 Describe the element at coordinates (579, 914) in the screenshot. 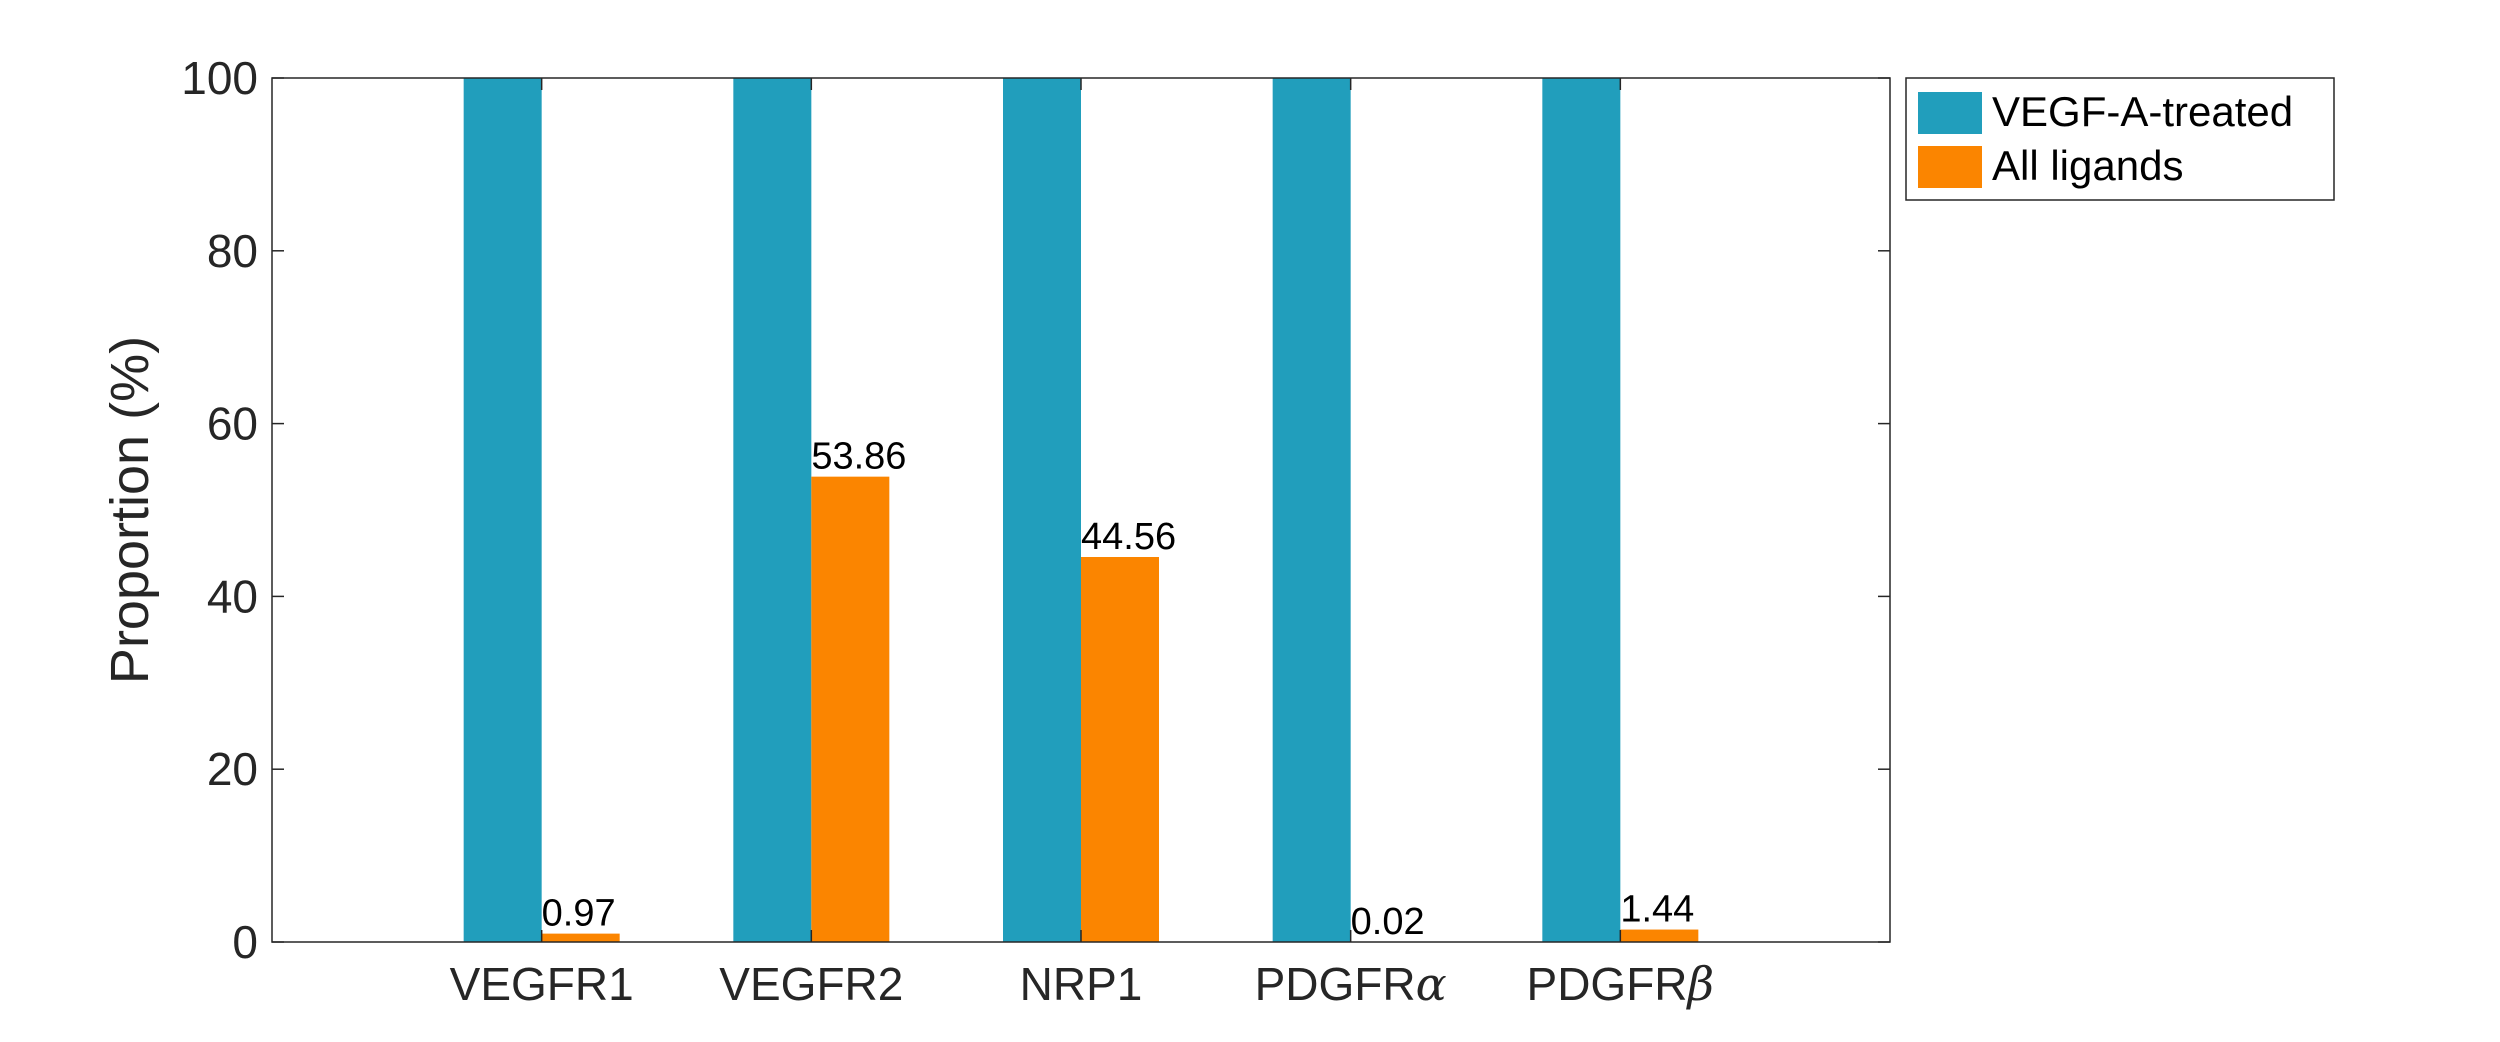

I see `data-label: 0.97` at that location.